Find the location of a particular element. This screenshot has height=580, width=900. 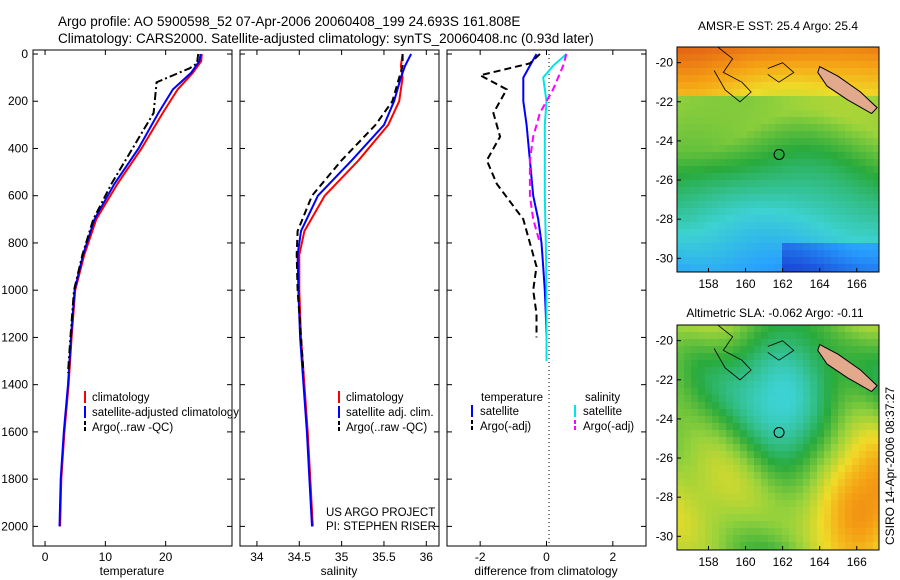

x-tick-label: 34 is located at coordinates (257, 557).